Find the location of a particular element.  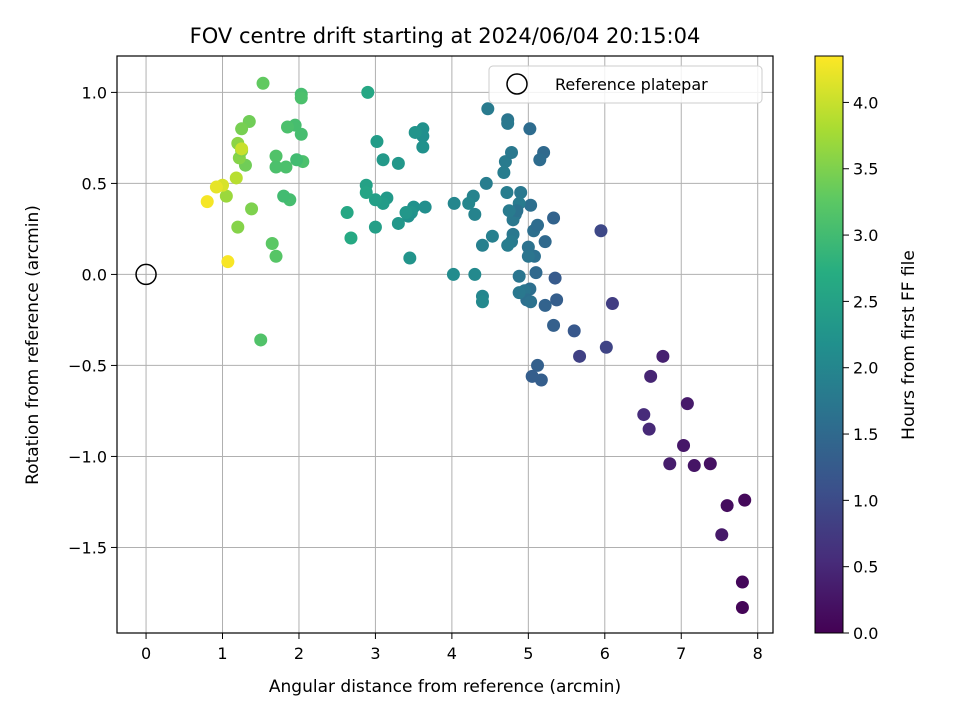

colorbar-tick-label: 0.5 is located at coordinates (865, 567).